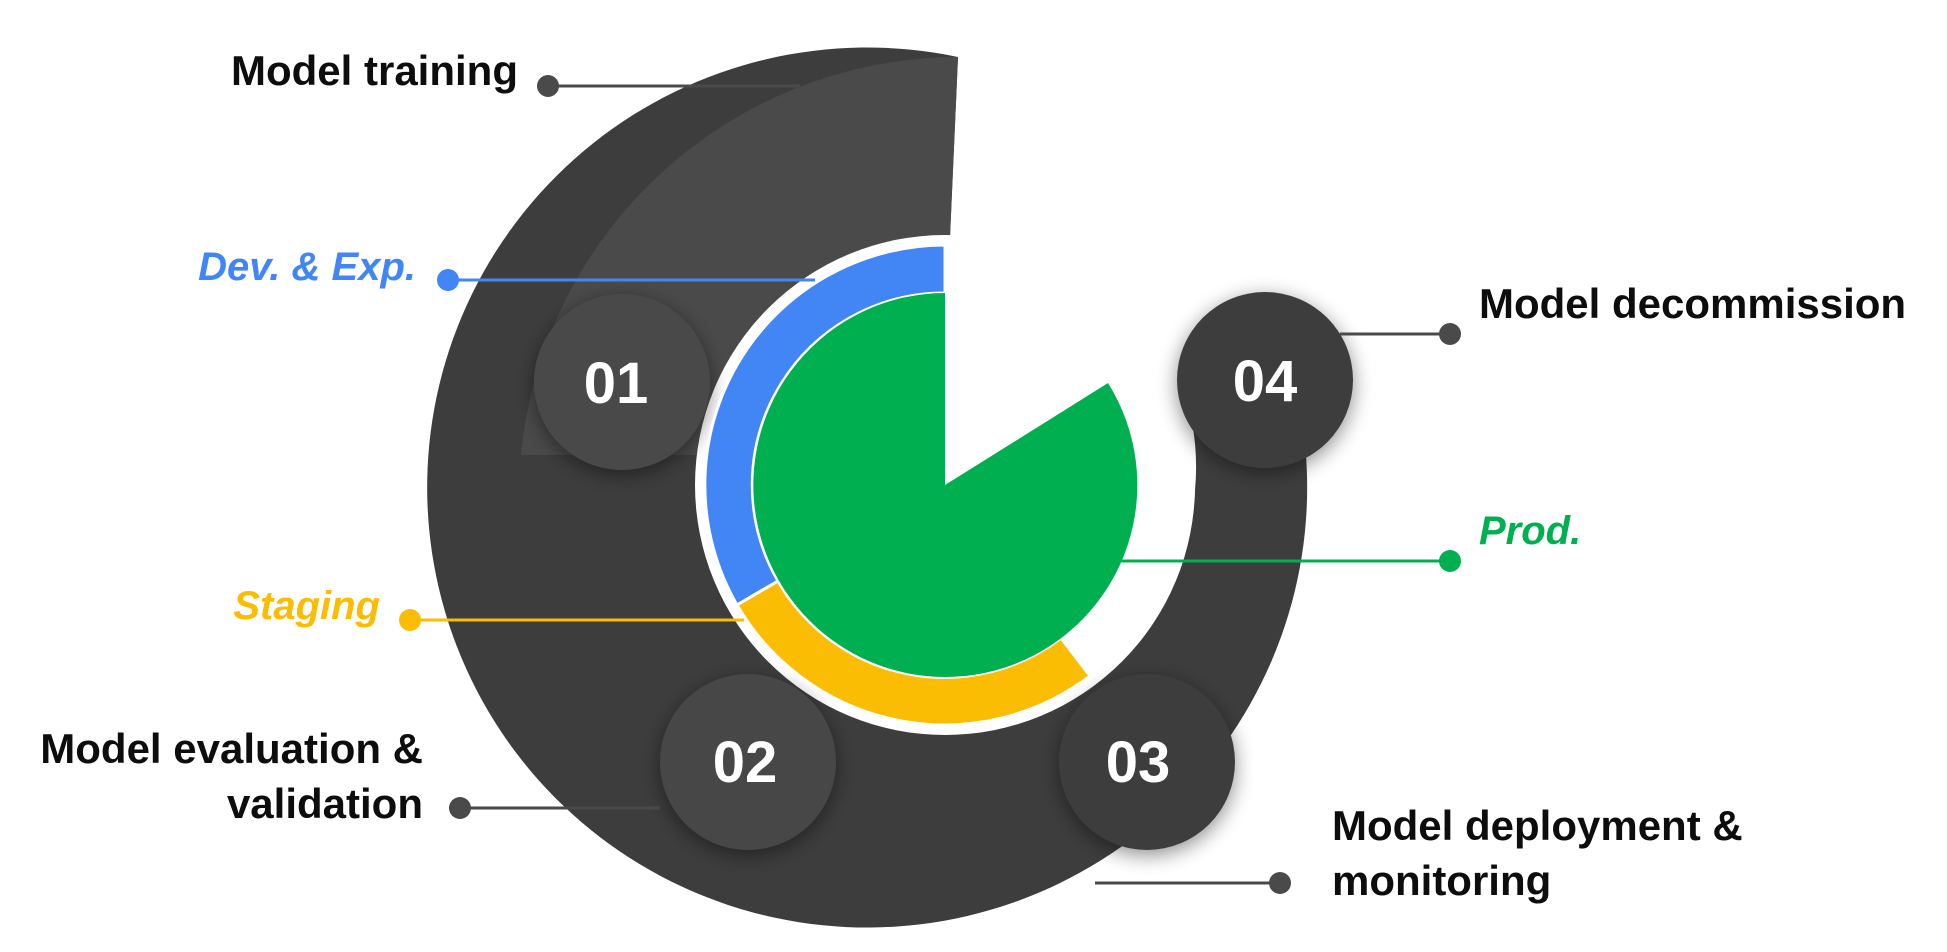  What do you see at coordinates (1138, 762) in the screenshot?
I see `step-number-03: 03` at bounding box center [1138, 762].